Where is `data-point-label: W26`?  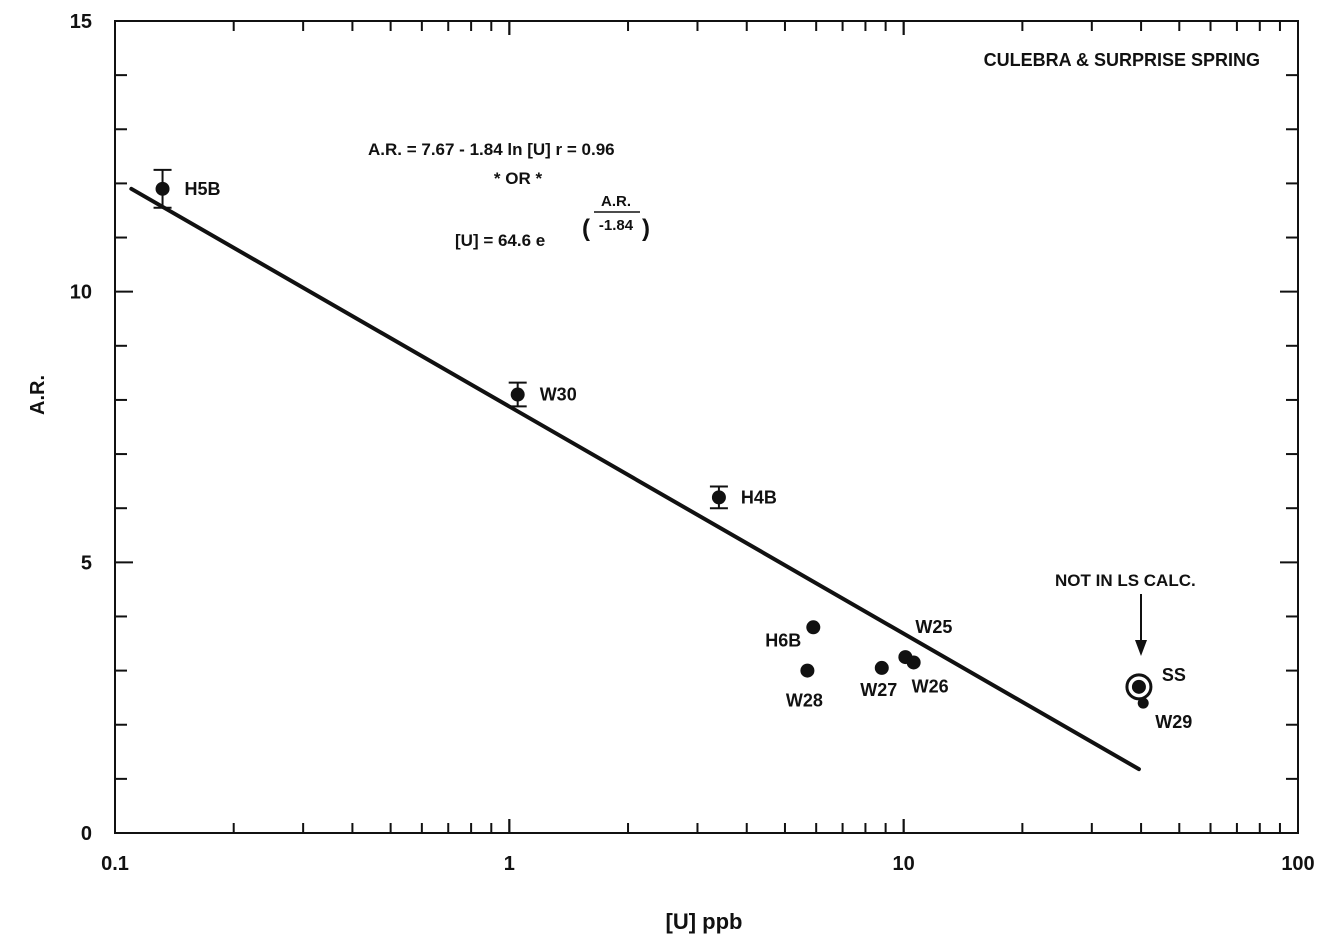
data-point-label: W26 is located at coordinates (930, 686).